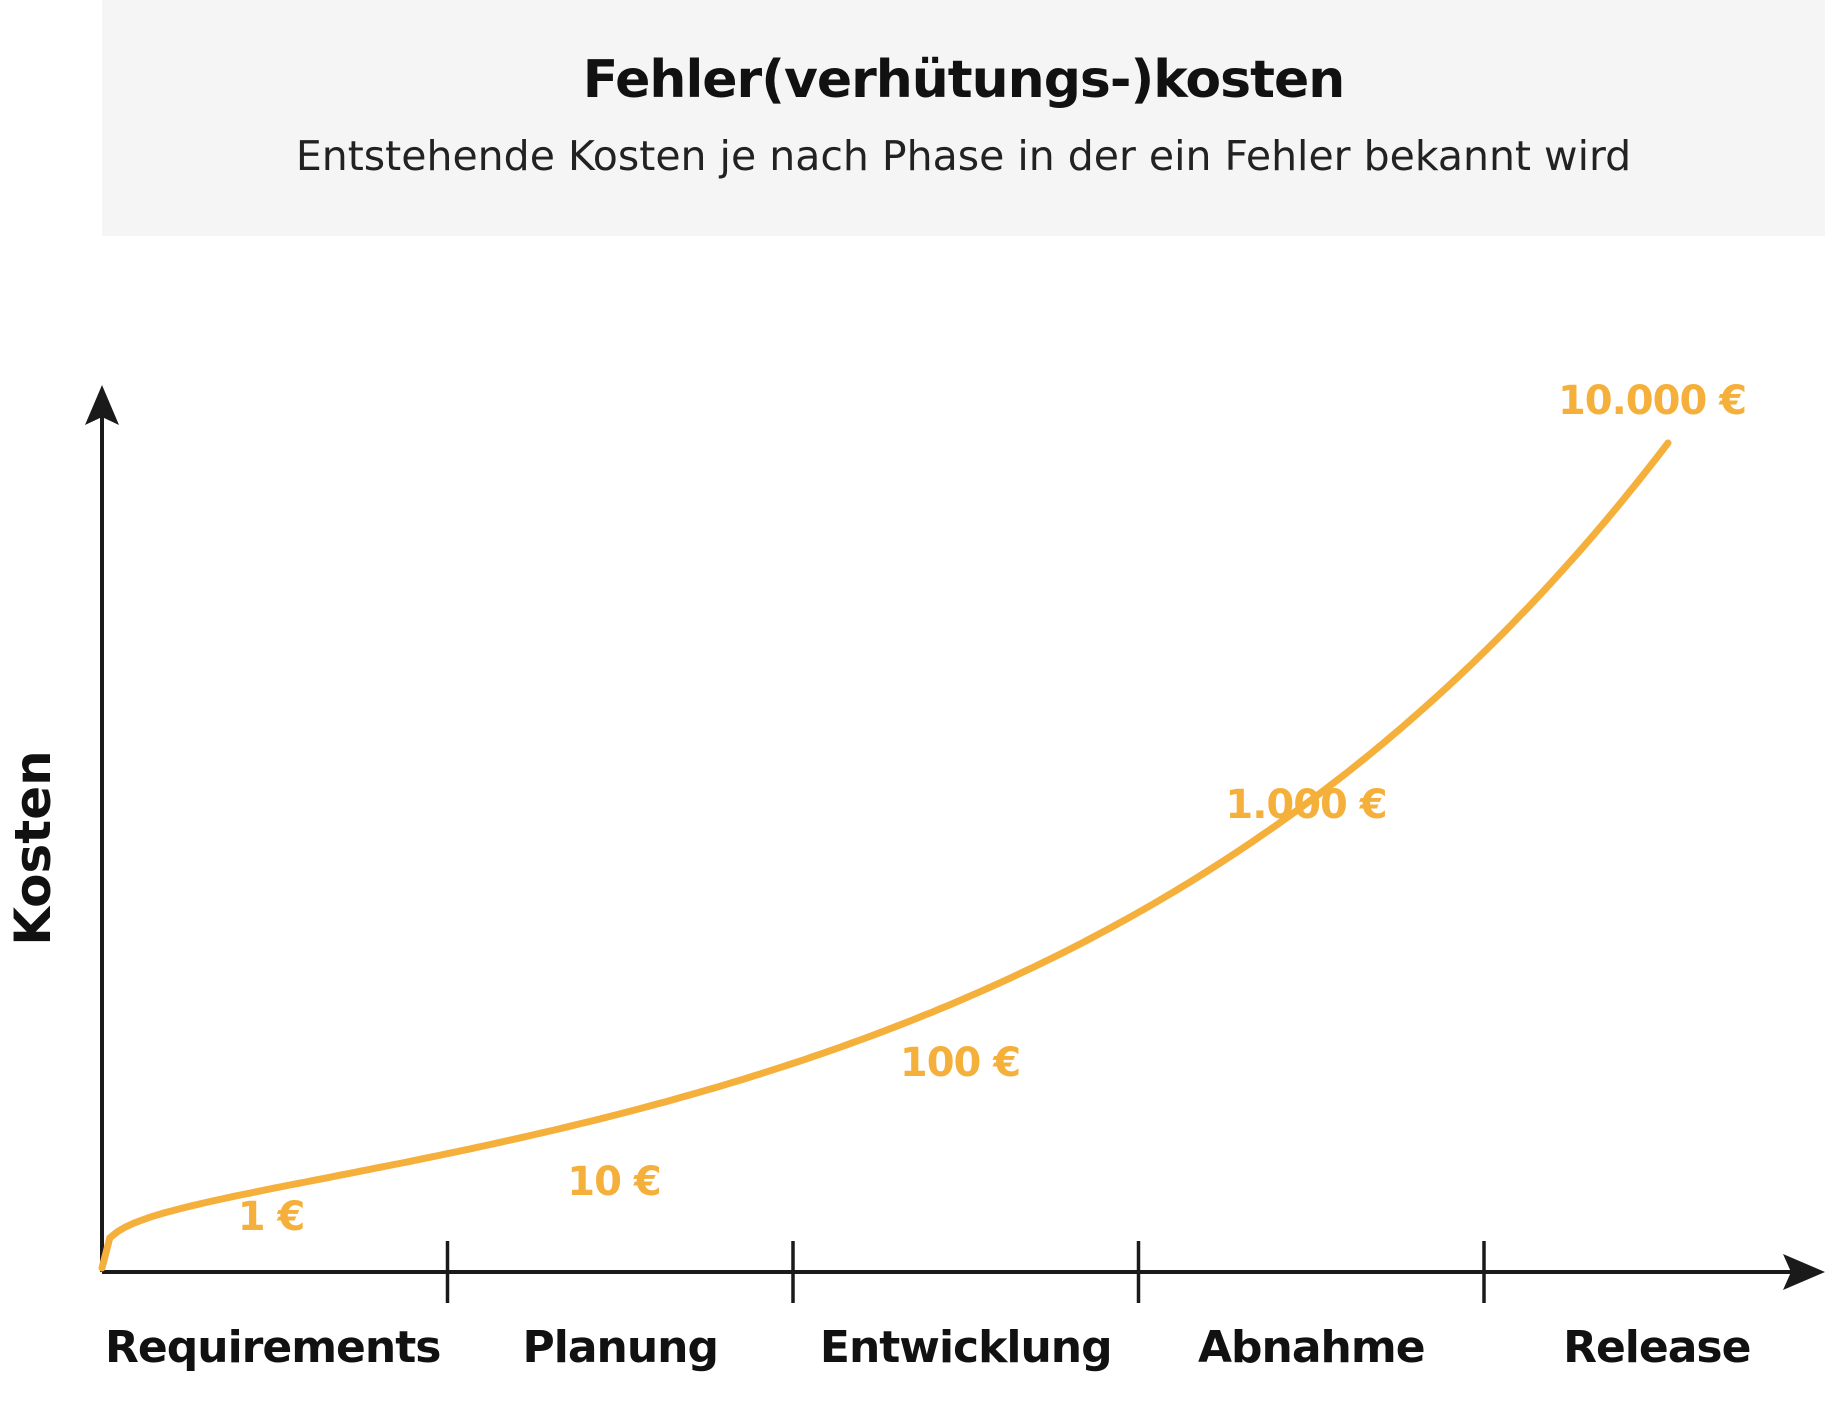 This screenshot has height=1415, width=1825. Describe the element at coordinates (33, 847) in the screenshot. I see `y-axis-label: Kosten` at that location.